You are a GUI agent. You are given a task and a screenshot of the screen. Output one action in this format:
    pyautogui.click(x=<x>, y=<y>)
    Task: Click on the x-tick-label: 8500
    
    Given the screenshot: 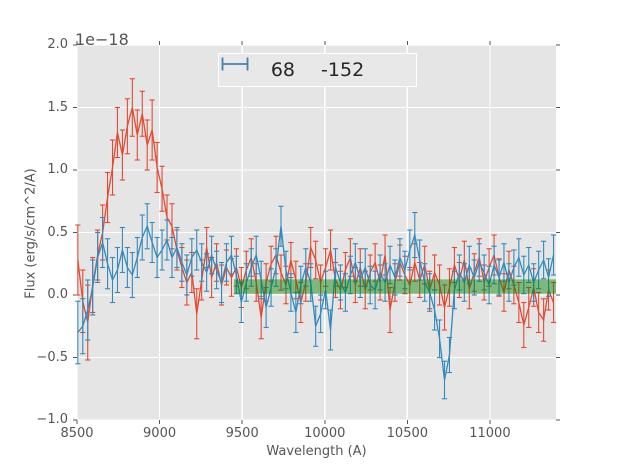 What is the action you would take?
    pyautogui.click(x=77, y=433)
    